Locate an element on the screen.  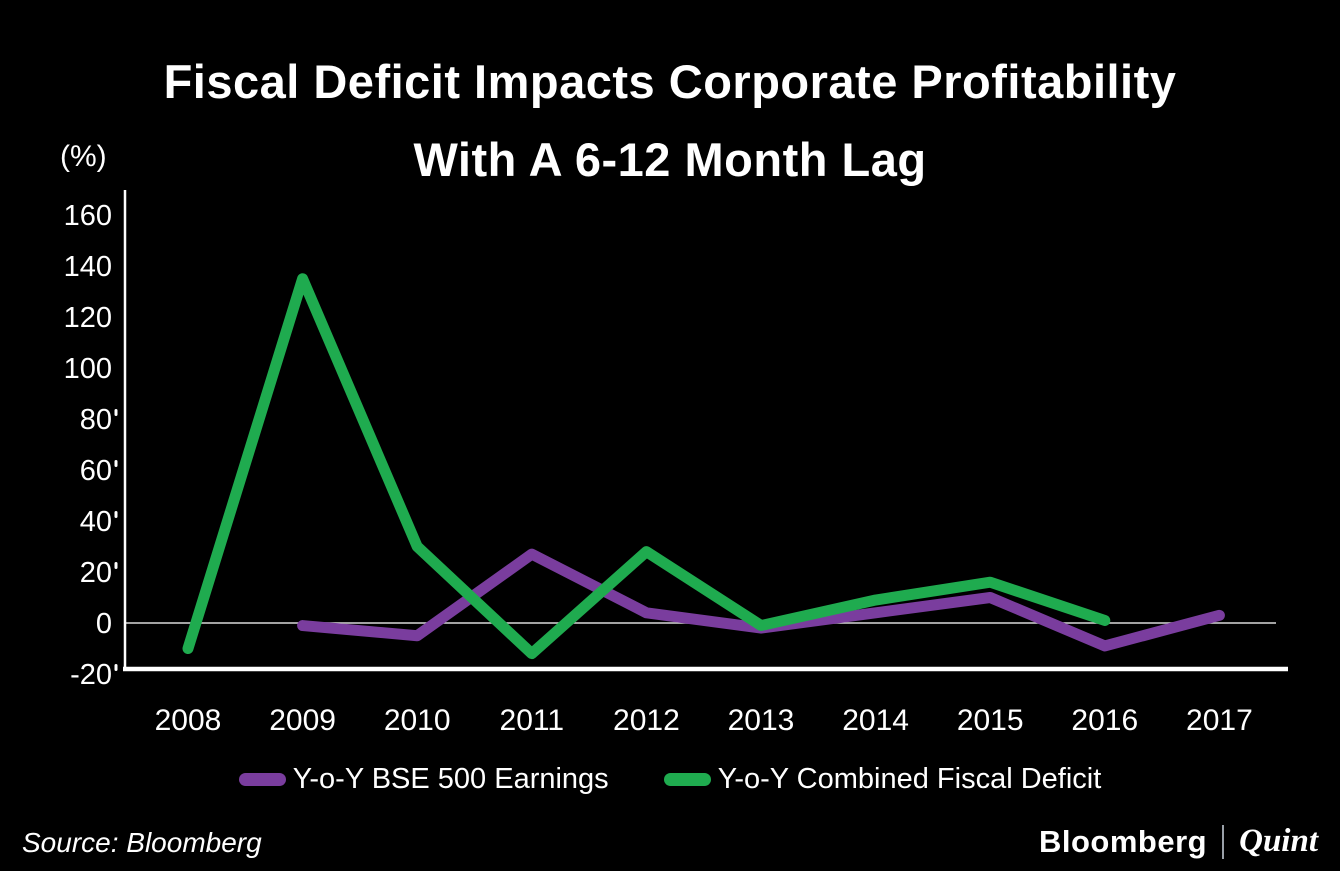
y-tick-label: 40 is located at coordinates (96, 522).